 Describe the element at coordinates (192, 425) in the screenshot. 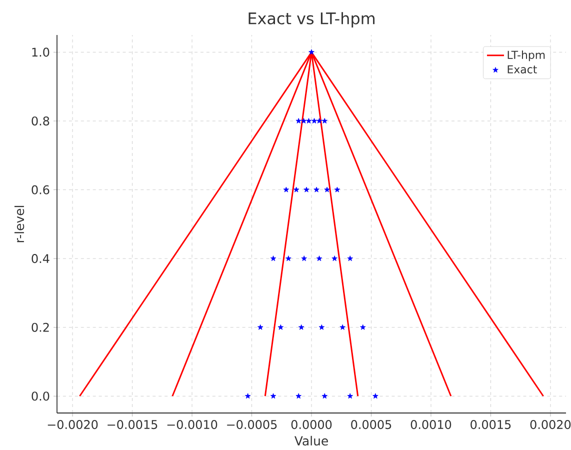

I see `x-tick-label: −0.0010` at that location.